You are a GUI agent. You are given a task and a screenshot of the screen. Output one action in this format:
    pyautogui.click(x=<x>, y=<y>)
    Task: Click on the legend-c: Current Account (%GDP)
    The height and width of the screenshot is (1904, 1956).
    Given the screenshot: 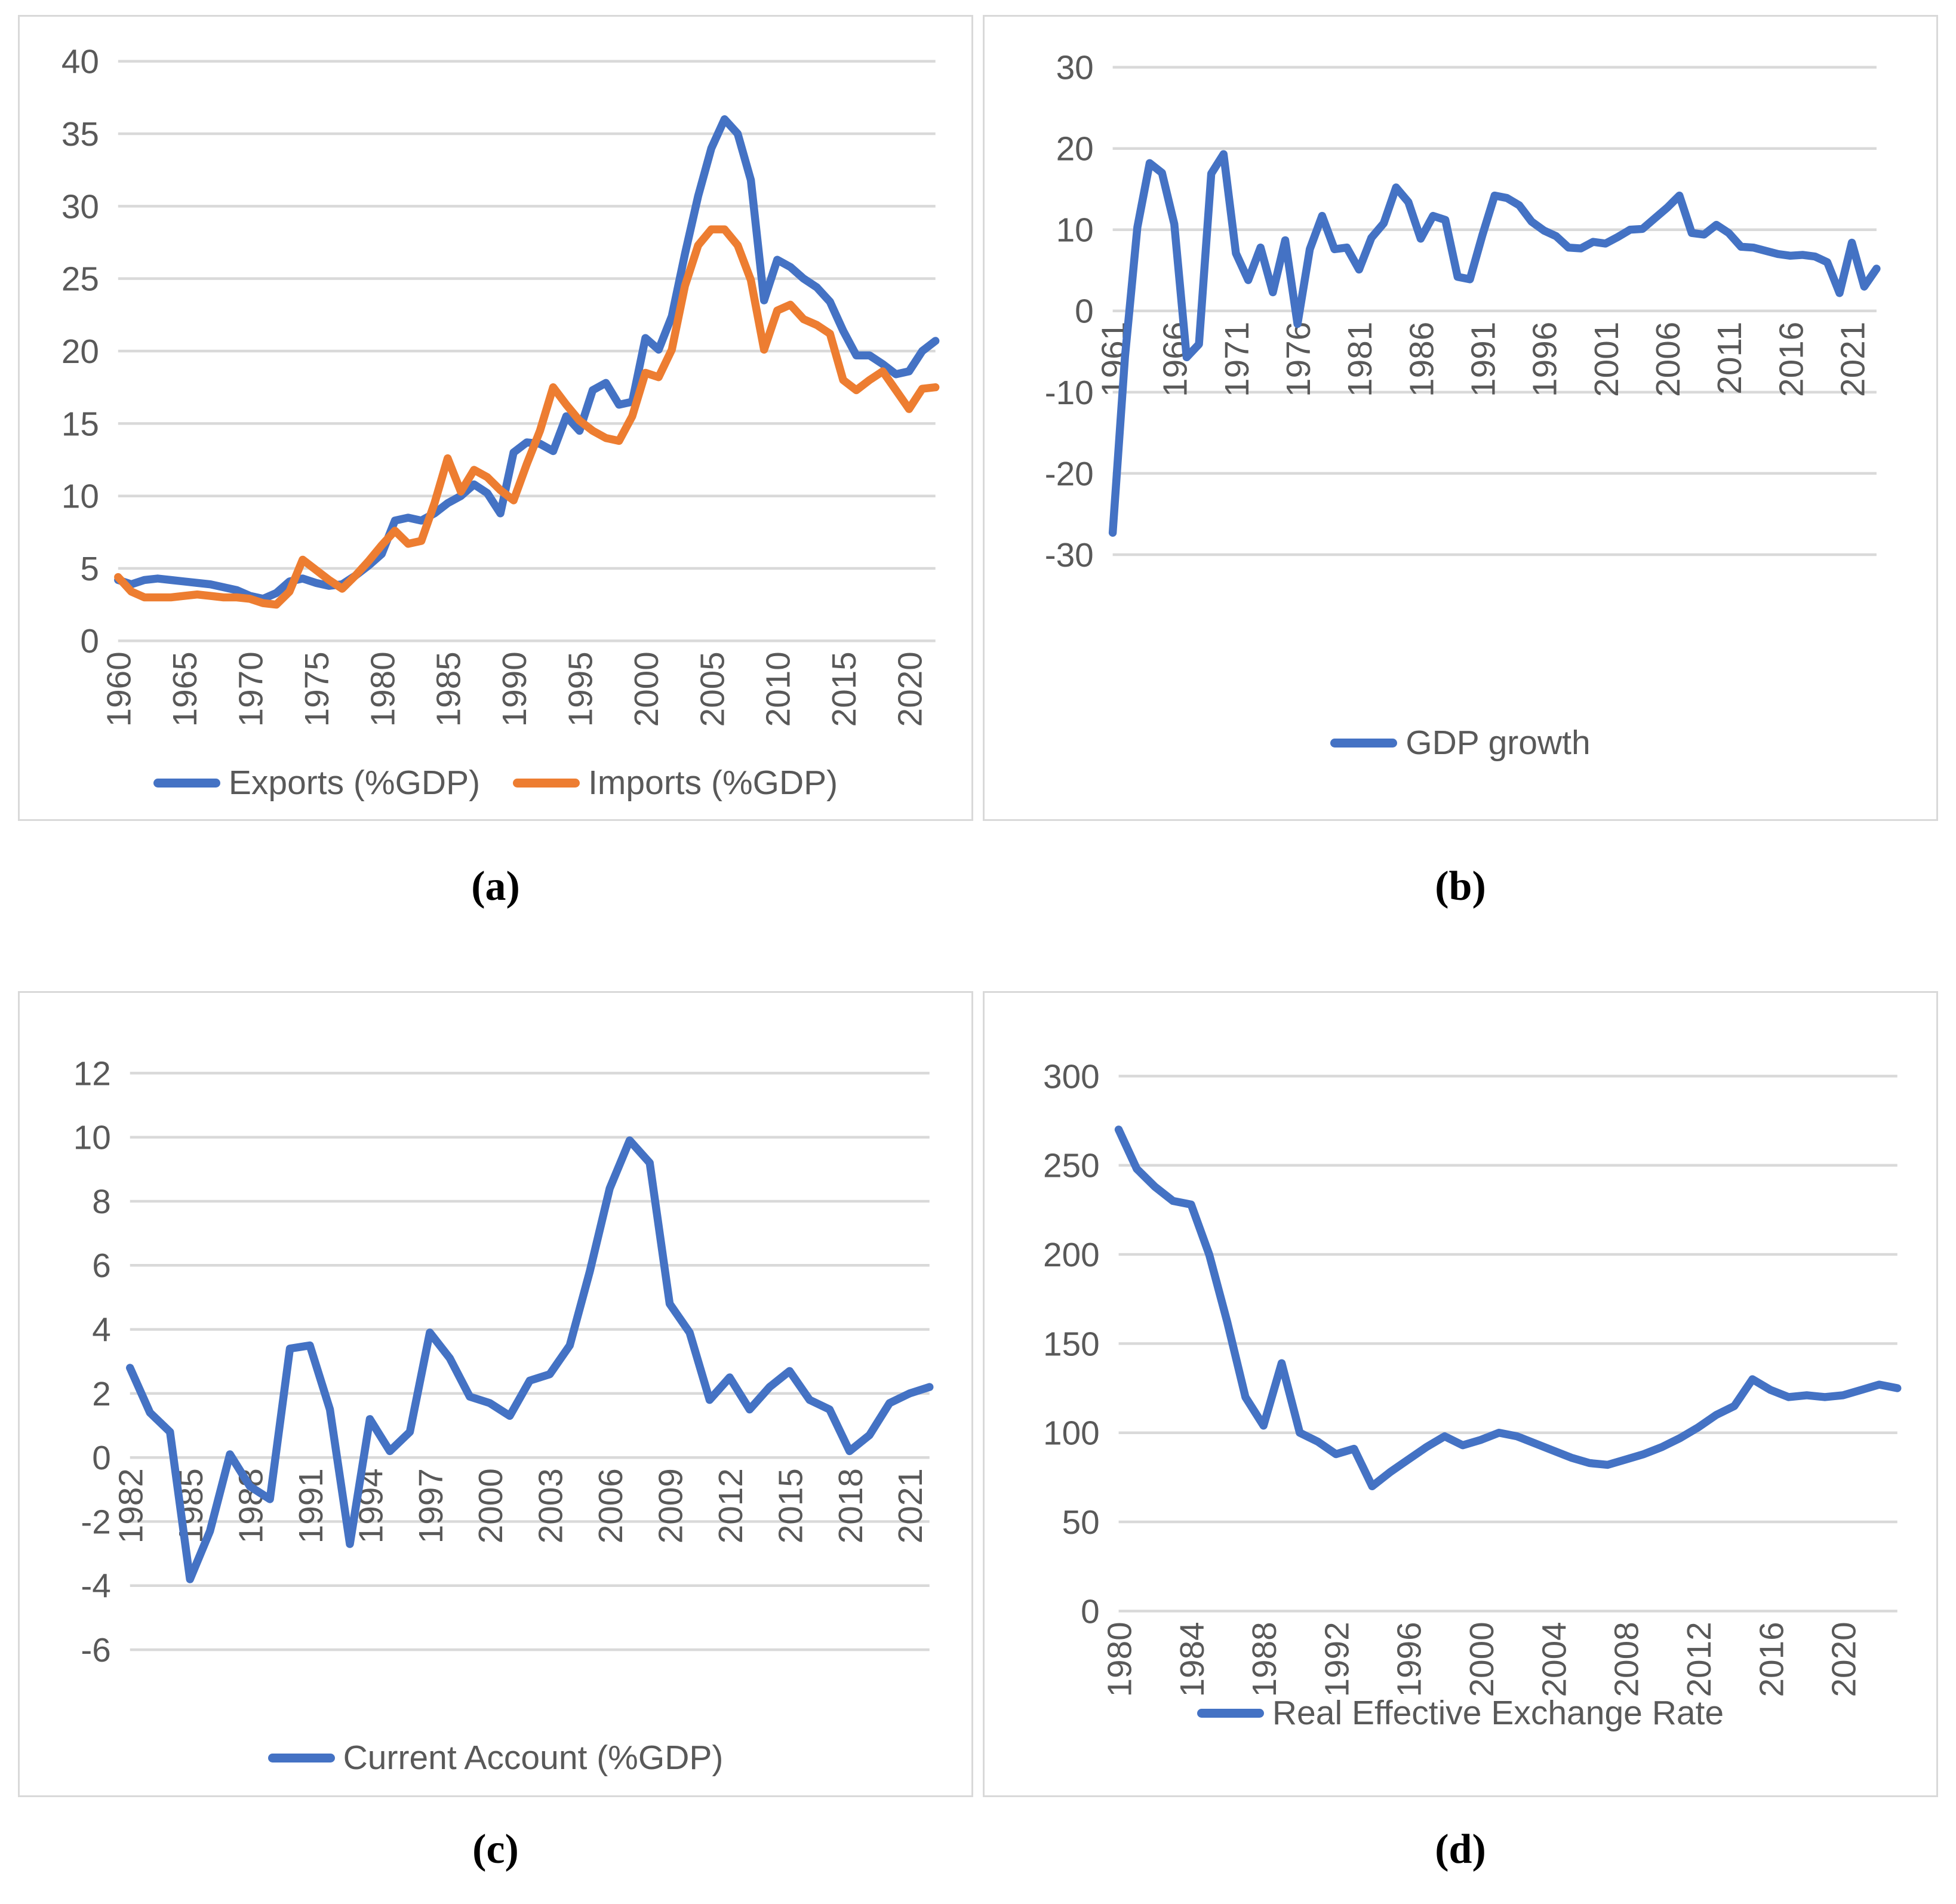 What is the action you would take?
    pyautogui.click(x=495, y=1757)
    